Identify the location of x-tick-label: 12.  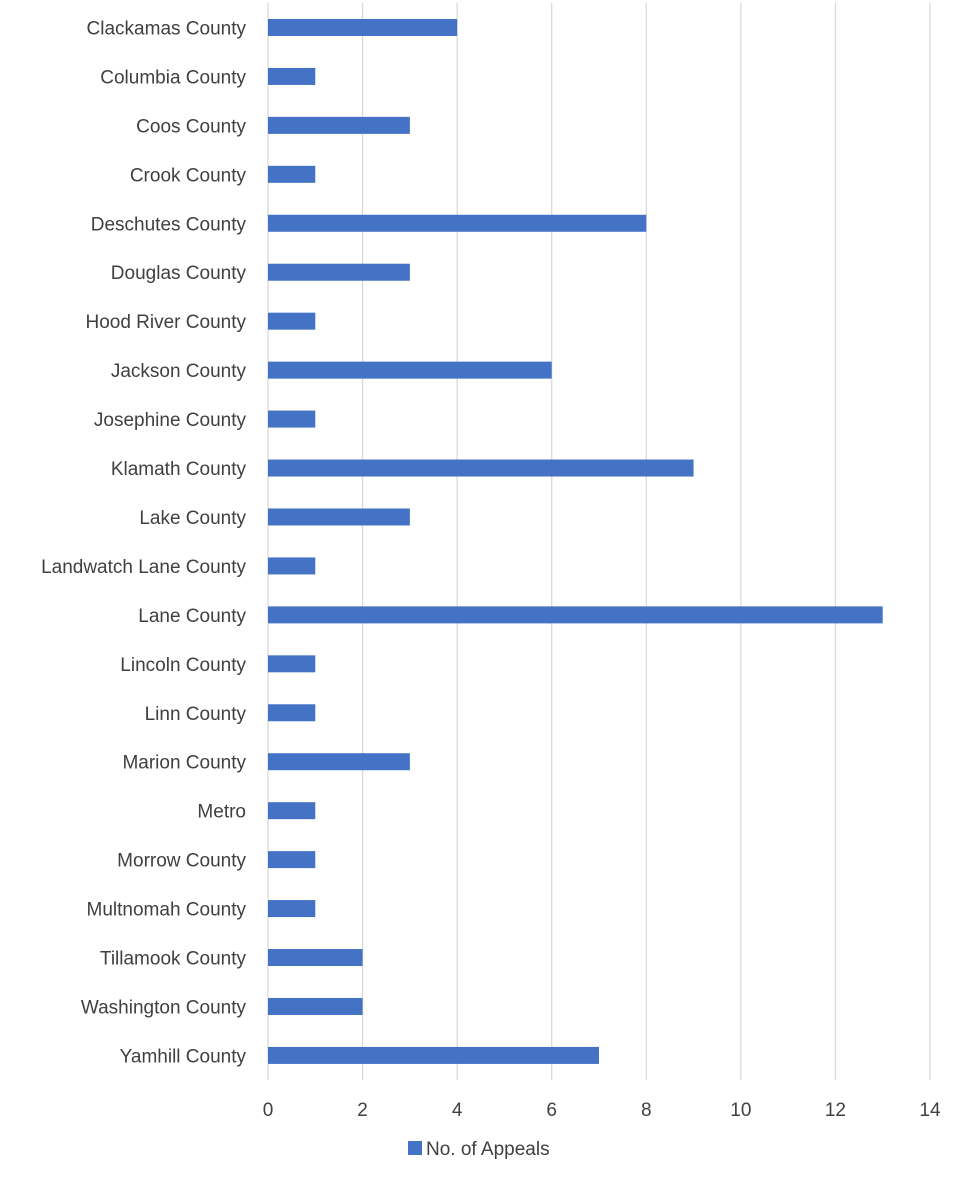
(835, 1110).